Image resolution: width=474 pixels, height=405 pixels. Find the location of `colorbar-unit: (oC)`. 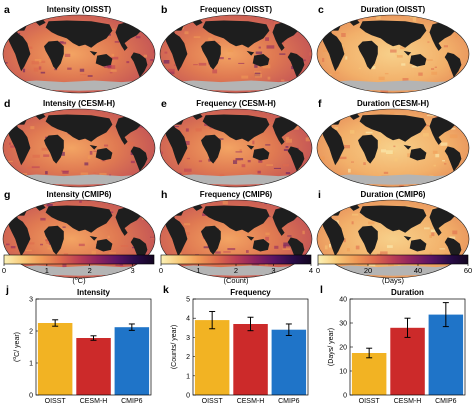

colorbar-unit: (oC) is located at coordinates (79, 280).